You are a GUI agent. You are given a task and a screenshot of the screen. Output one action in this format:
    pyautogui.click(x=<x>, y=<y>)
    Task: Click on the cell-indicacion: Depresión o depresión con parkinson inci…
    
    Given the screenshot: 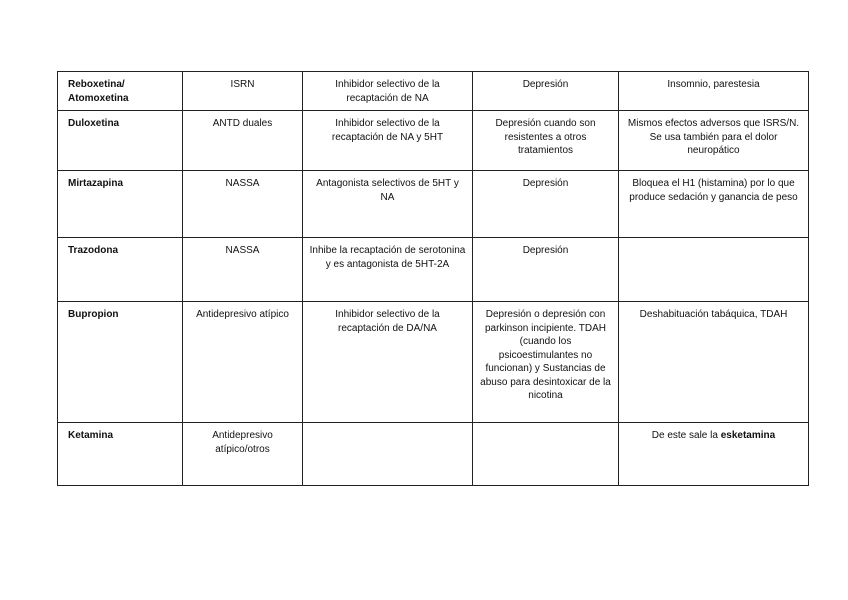 What is the action you would take?
    pyautogui.click(x=545, y=362)
    